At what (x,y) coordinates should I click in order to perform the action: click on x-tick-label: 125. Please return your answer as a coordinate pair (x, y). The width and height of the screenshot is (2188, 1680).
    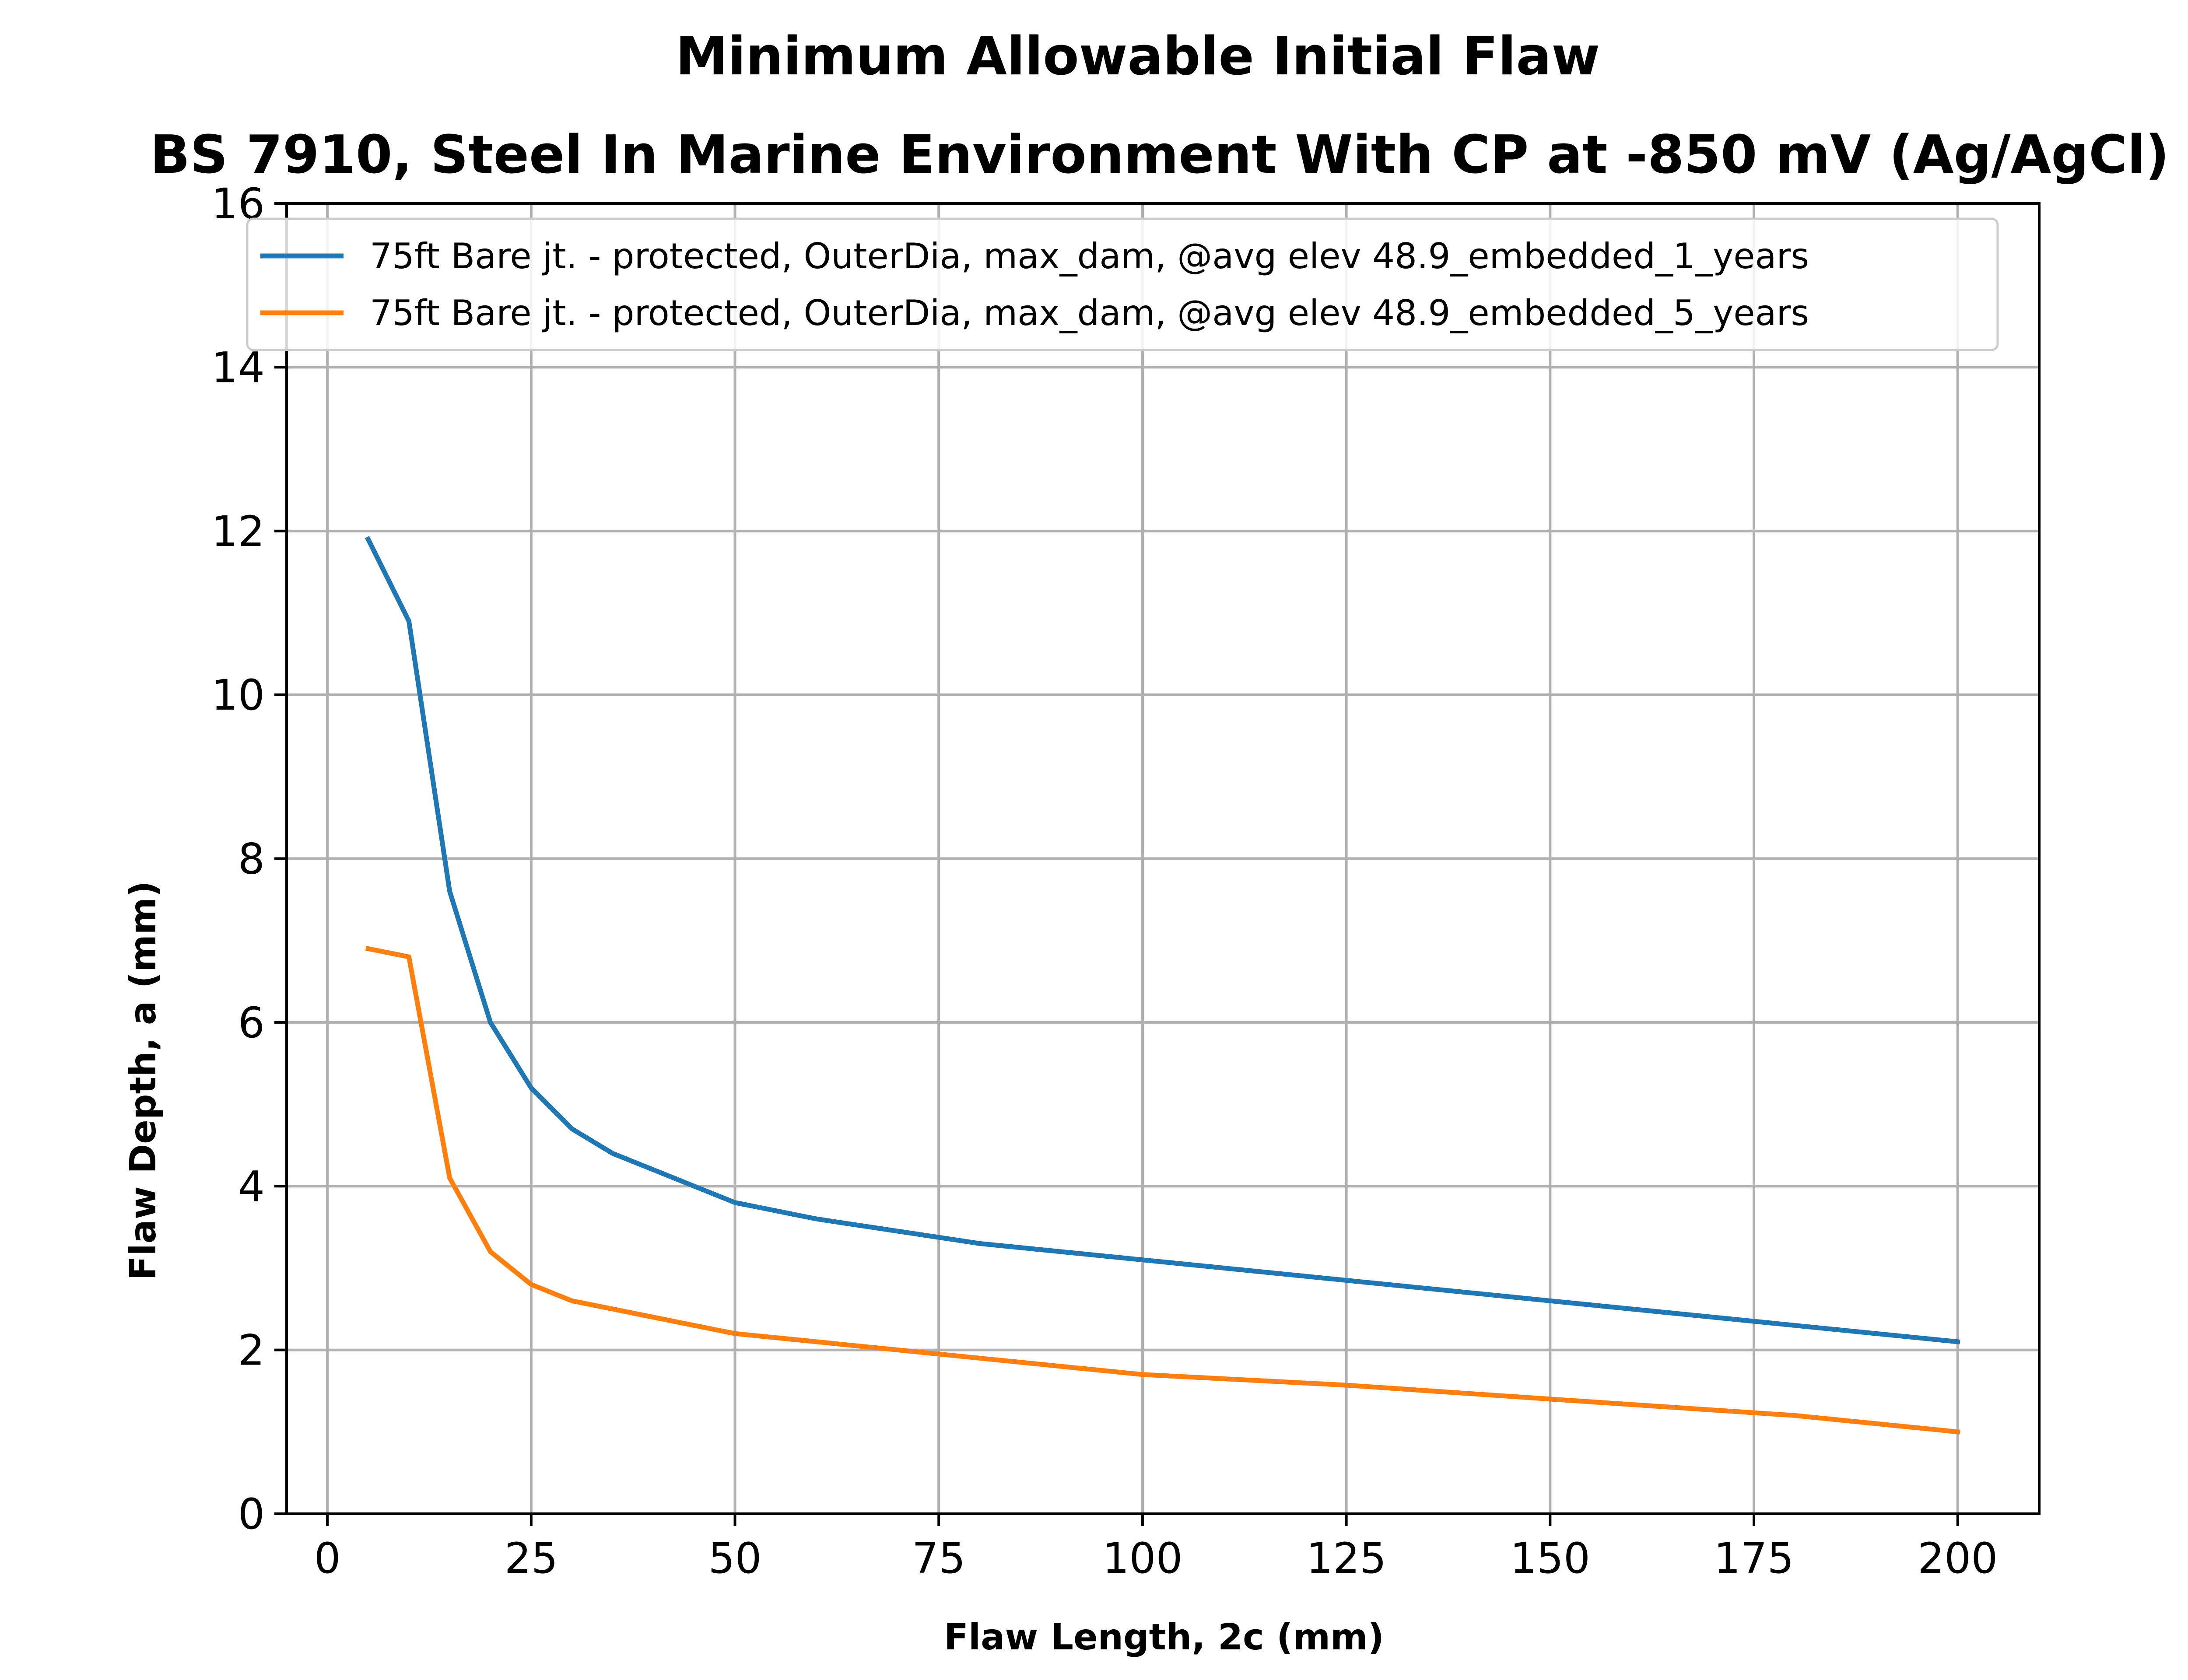
    Looking at the image, I should click on (1346, 1558).